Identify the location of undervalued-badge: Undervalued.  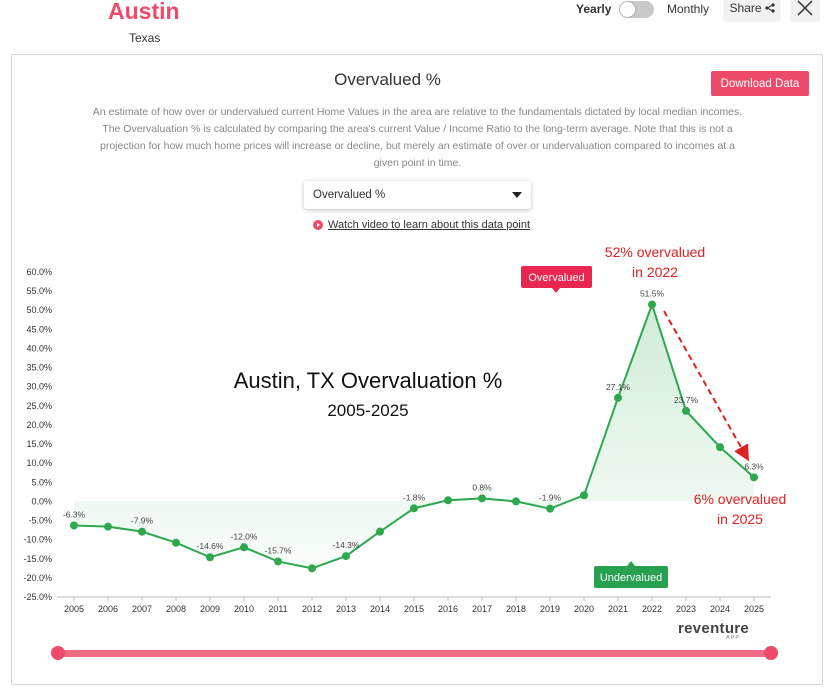
(631, 574).